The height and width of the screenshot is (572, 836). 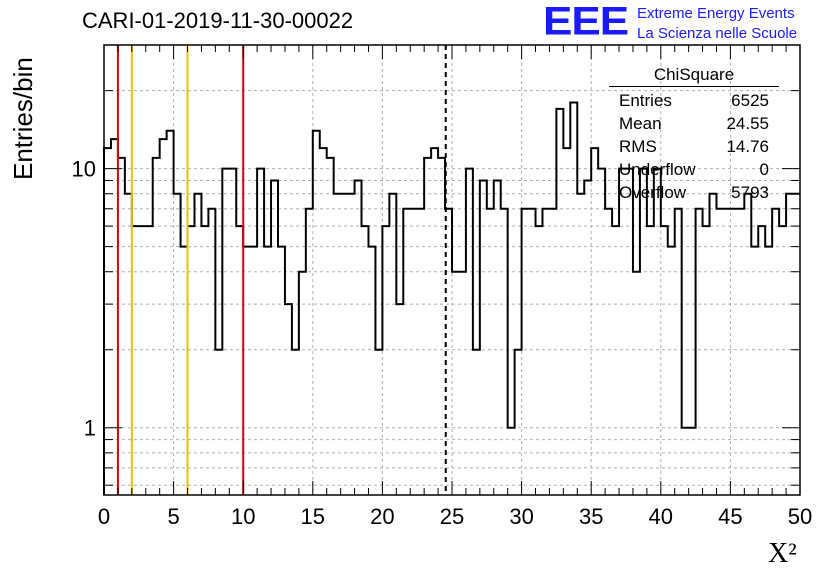 What do you see at coordinates (800, 516) in the screenshot?
I see `x-tick-label: 50` at bounding box center [800, 516].